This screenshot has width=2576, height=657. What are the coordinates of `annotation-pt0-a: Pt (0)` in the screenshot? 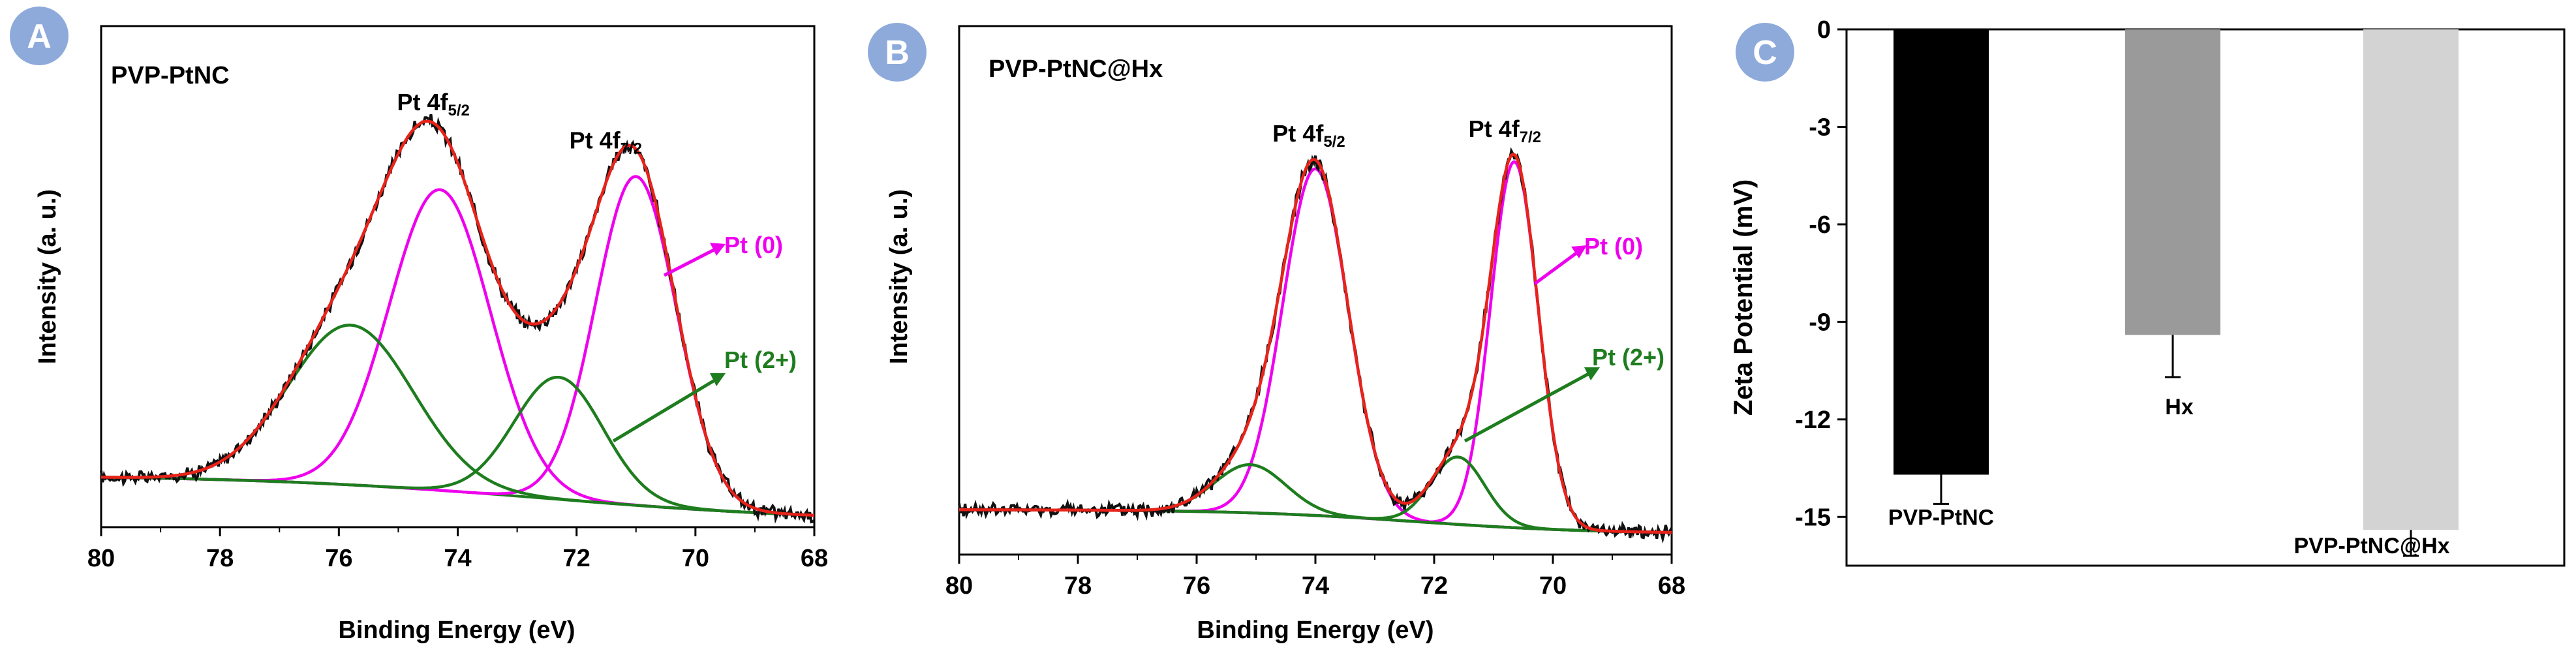 It's located at (753, 245).